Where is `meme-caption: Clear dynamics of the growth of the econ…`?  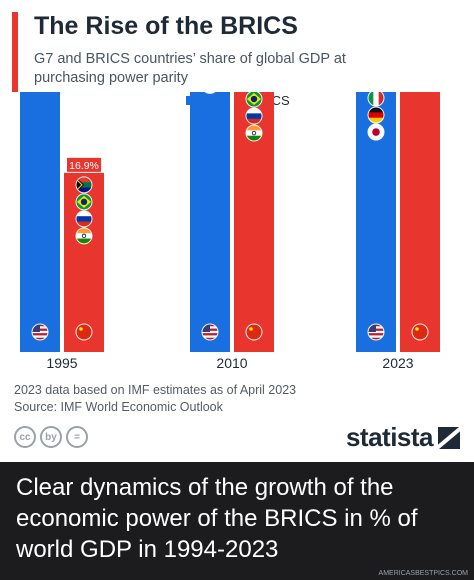 meme-caption: Clear dynamics of the growth of the econ… is located at coordinates (217, 518).